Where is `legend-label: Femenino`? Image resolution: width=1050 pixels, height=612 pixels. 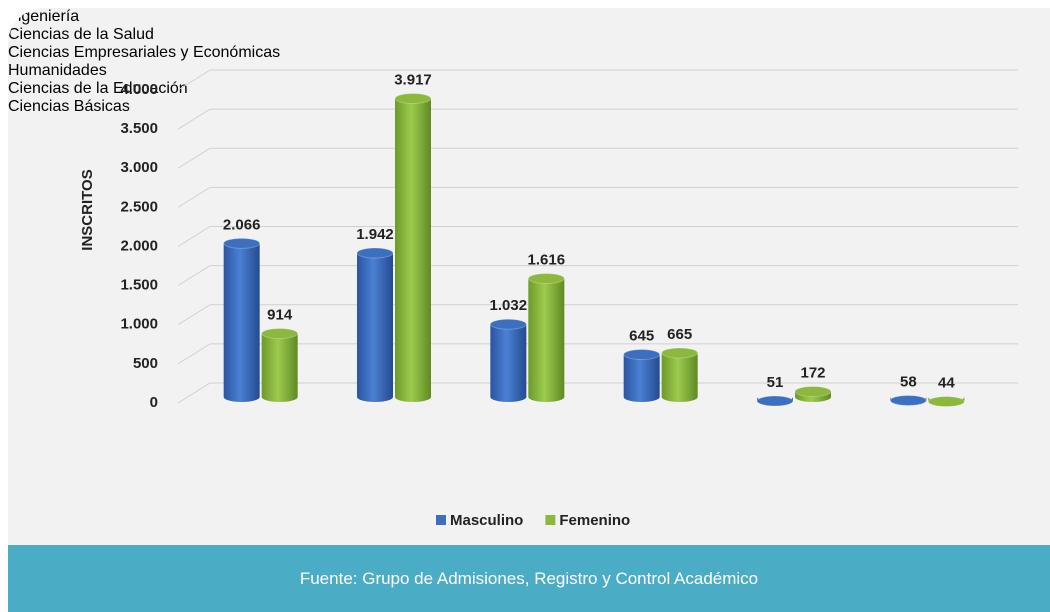
legend-label: Femenino is located at coordinates (594, 520).